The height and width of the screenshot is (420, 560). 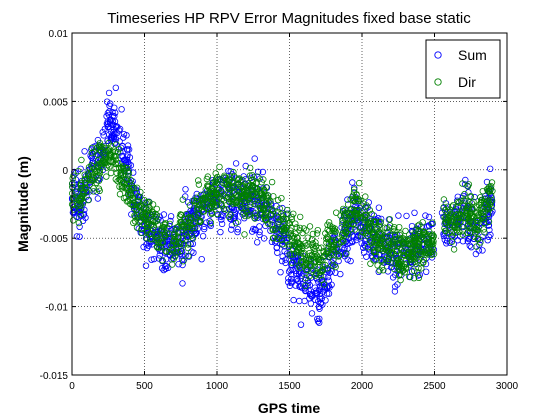 What do you see at coordinates (56, 308) in the screenshot?
I see `y-tick-label: -0.01` at bounding box center [56, 308].